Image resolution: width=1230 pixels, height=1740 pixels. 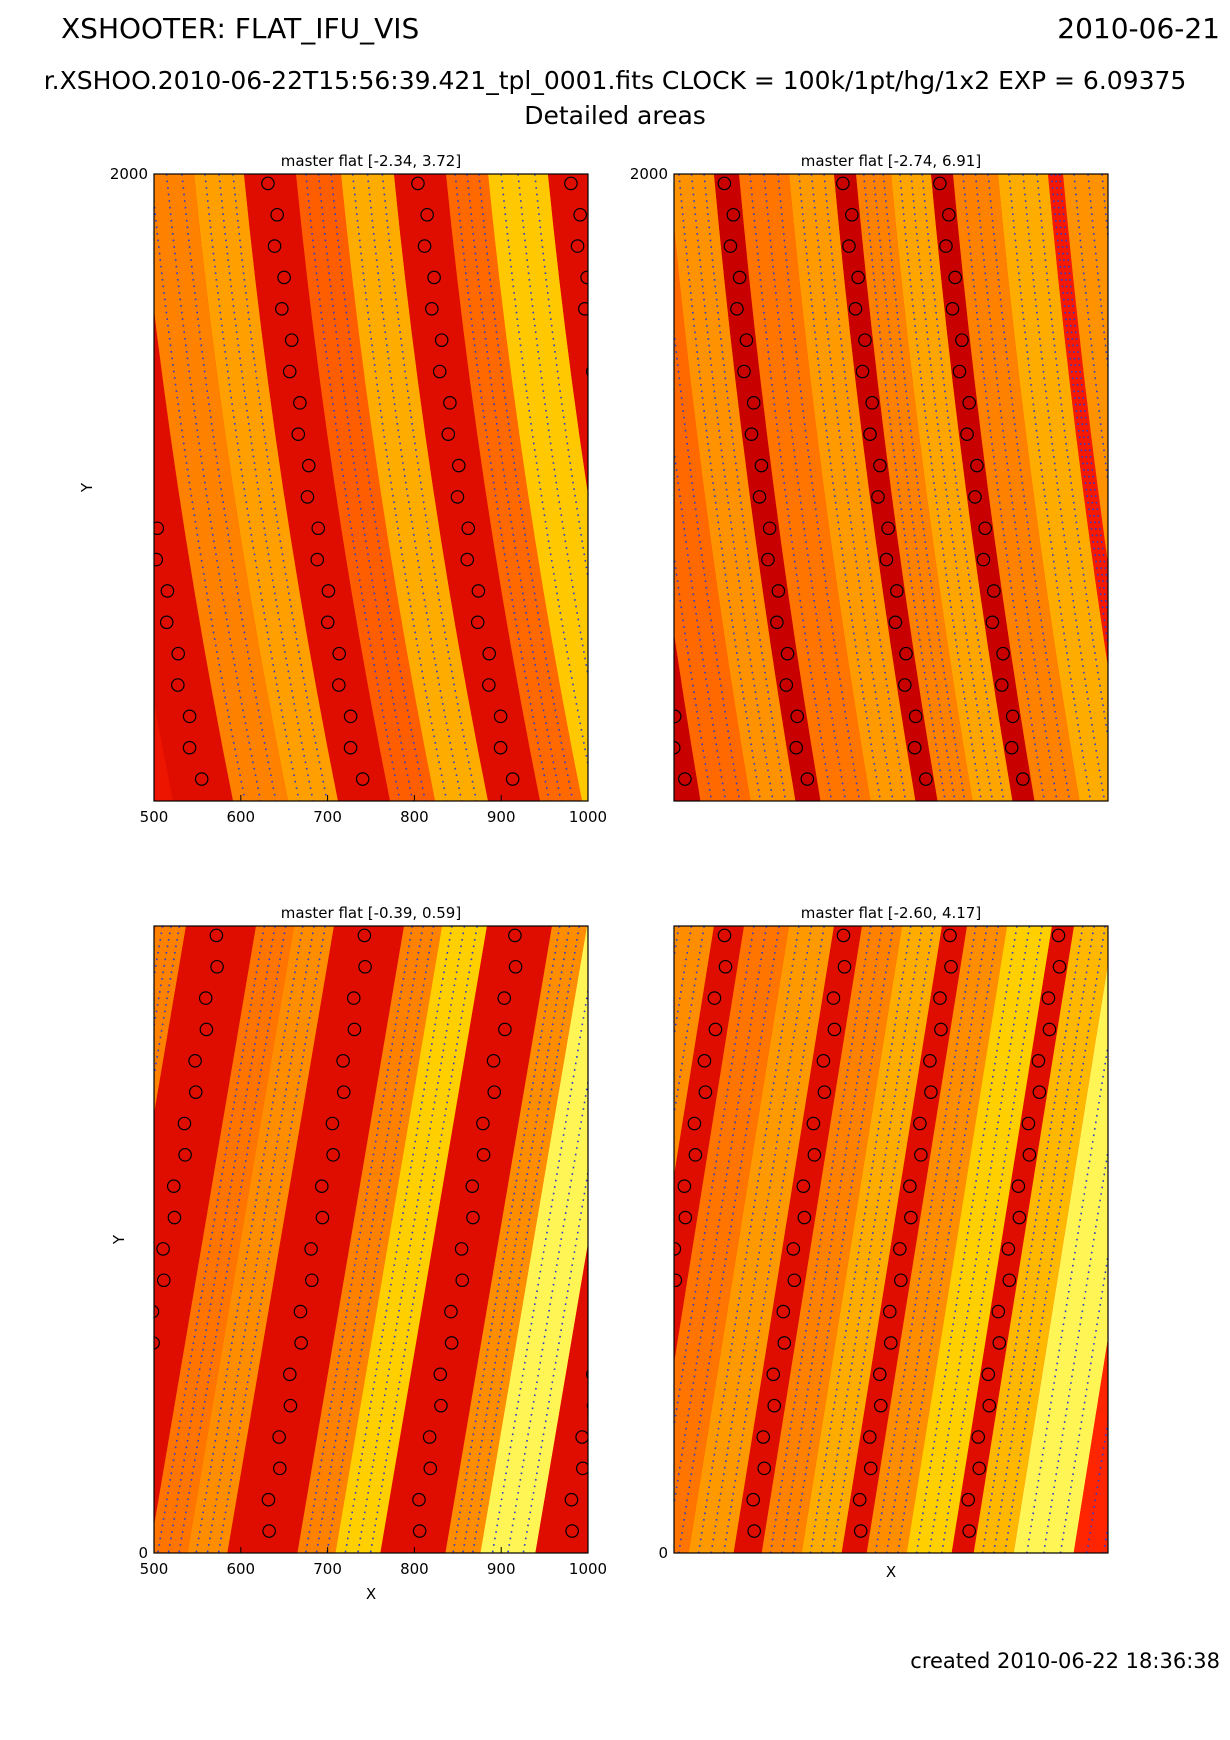 I want to click on y-axis-label: Y, so click(x=119, y=1239).